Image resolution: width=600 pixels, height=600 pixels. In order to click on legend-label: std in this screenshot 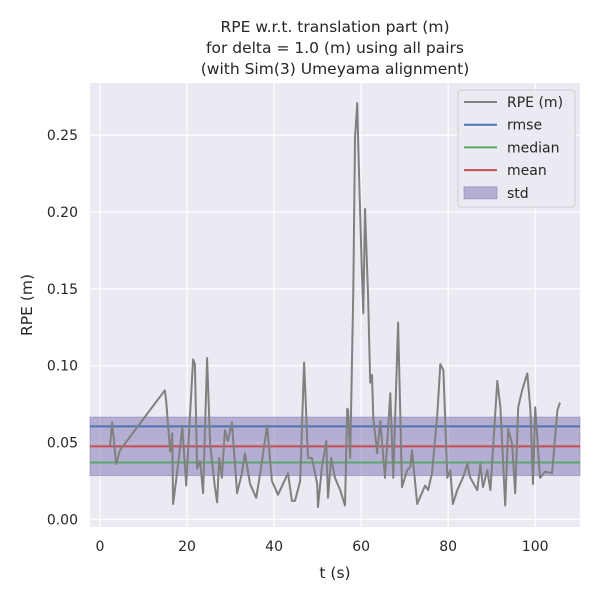, I will do `click(518, 194)`.